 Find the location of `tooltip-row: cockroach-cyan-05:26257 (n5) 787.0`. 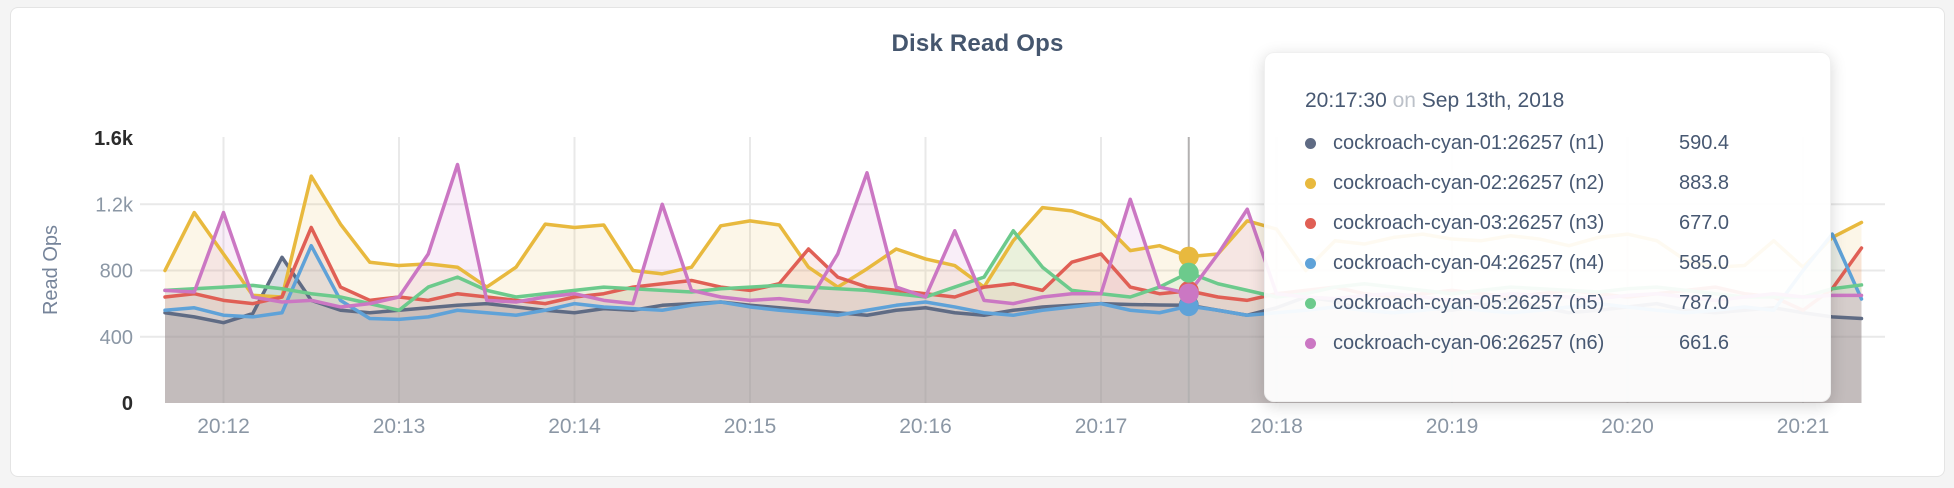

tooltip-row: cockroach-cyan-05:26257 (n5) 787.0 is located at coordinates (1567, 303).